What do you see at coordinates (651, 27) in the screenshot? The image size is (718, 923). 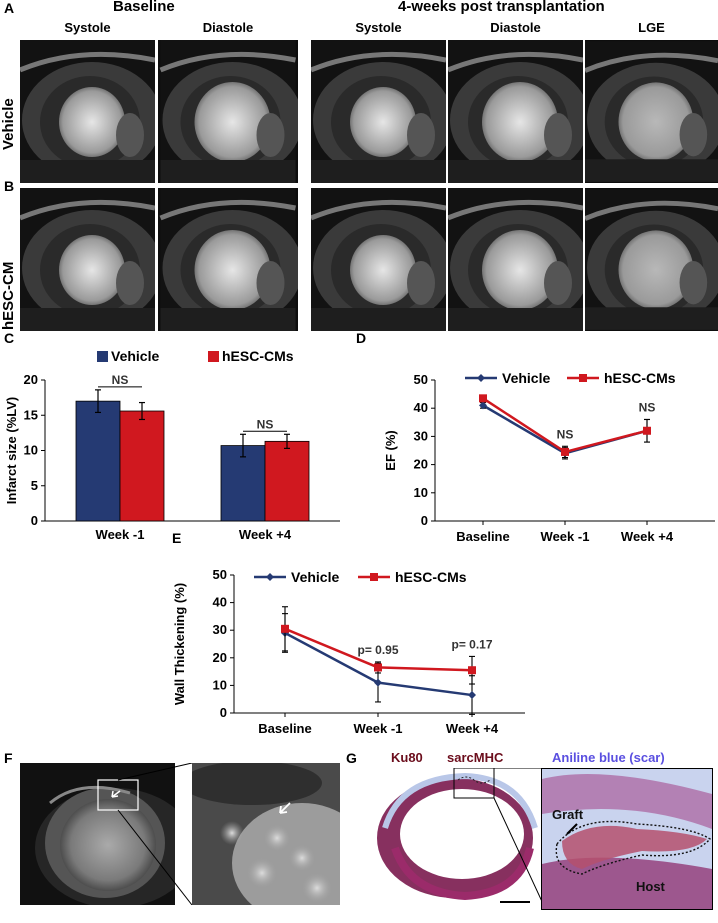 I see `col-header-lge: LGE` at bounding box center [651, 27].